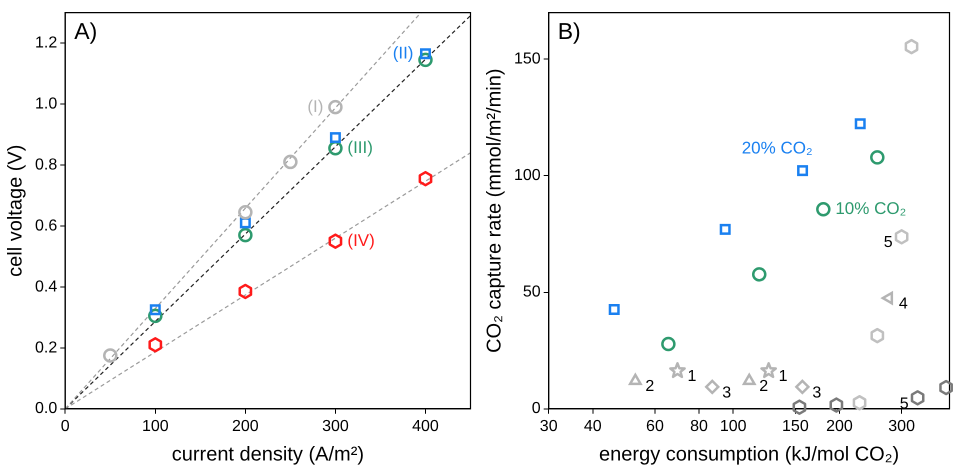  Describe the element at coordinates (527, 59) in the screenshot. I see `y-tick-label: 150` at that location.